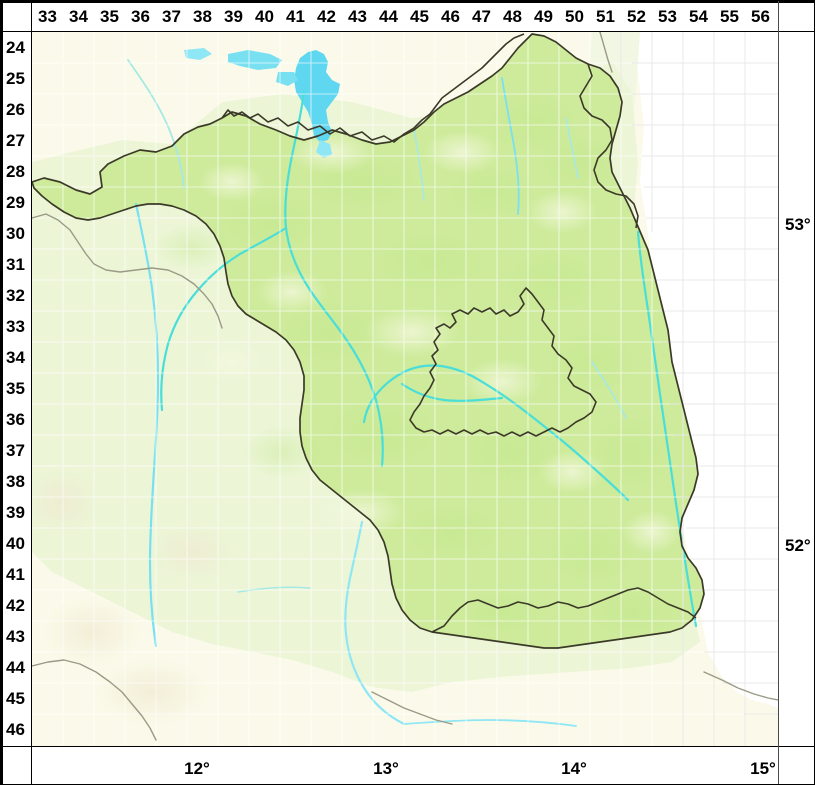 The image size is (815, 785). I want to click on axis-top-tick-55: 55, so click(729, 16).